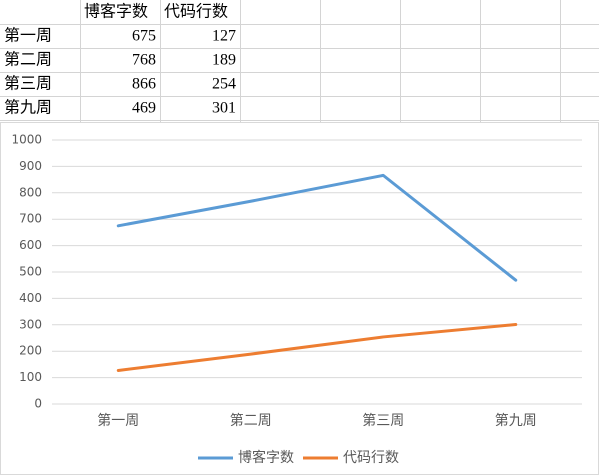  I want to click on row-label: 第九周, so click(28, 108).